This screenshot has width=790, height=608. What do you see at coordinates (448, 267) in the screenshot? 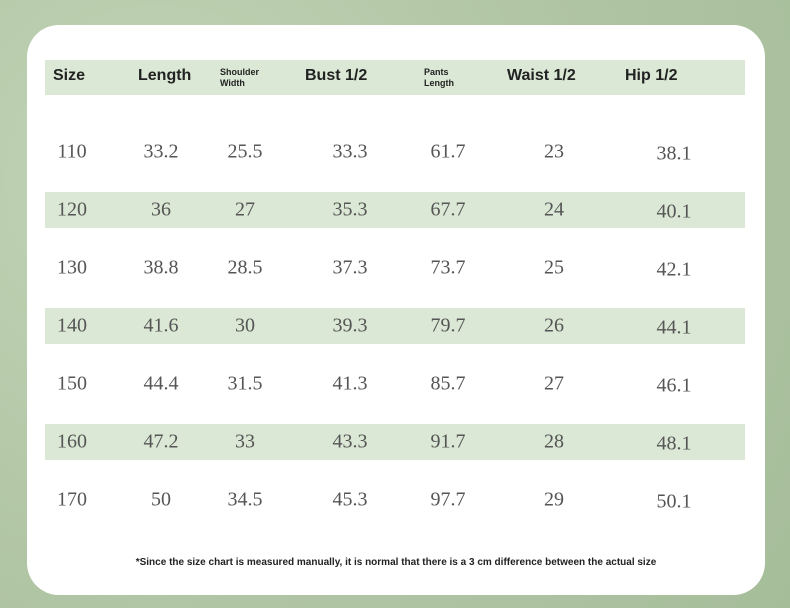
I see `table-cell: 73.7` at bounding box center [448, 267].